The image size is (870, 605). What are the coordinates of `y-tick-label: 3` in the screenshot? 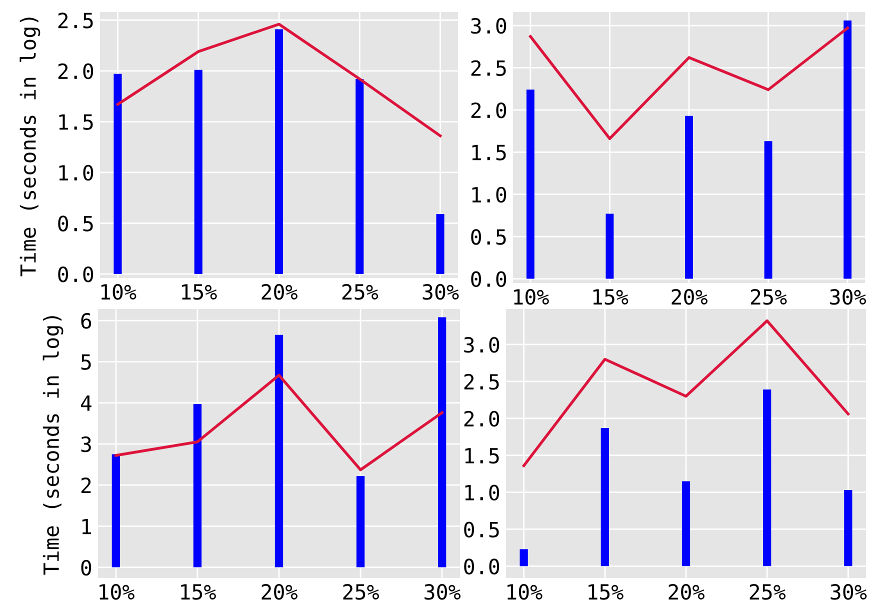 It's located at (86, 444).